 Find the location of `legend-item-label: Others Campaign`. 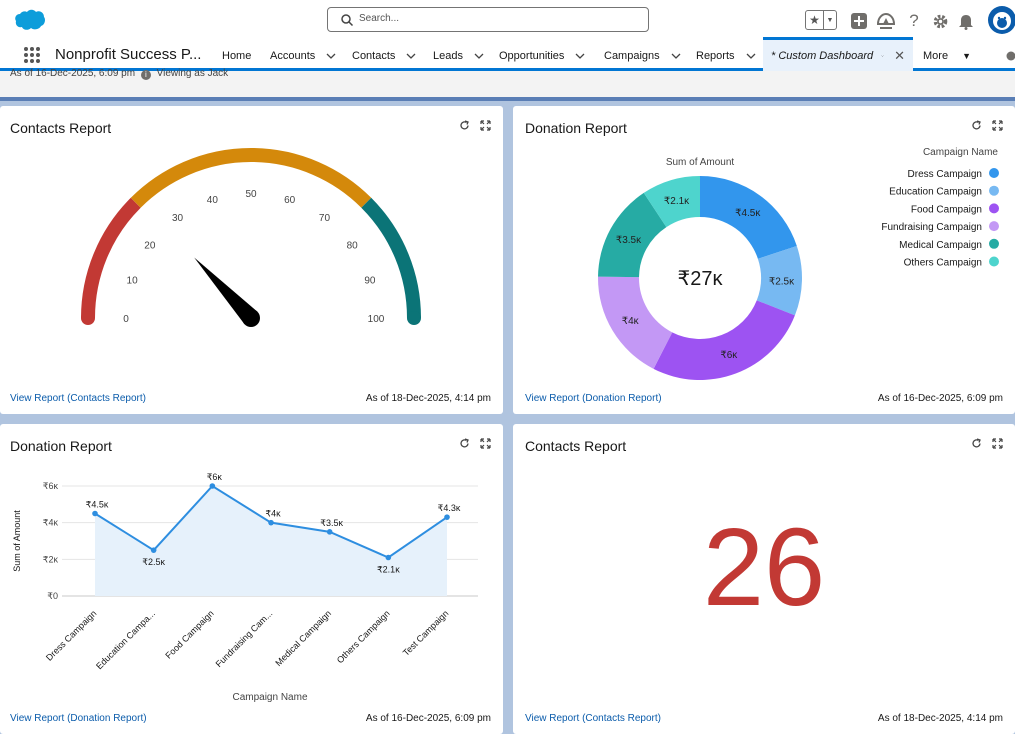

legend-item-label: Others Campaign is located at coordinates (943, 263).